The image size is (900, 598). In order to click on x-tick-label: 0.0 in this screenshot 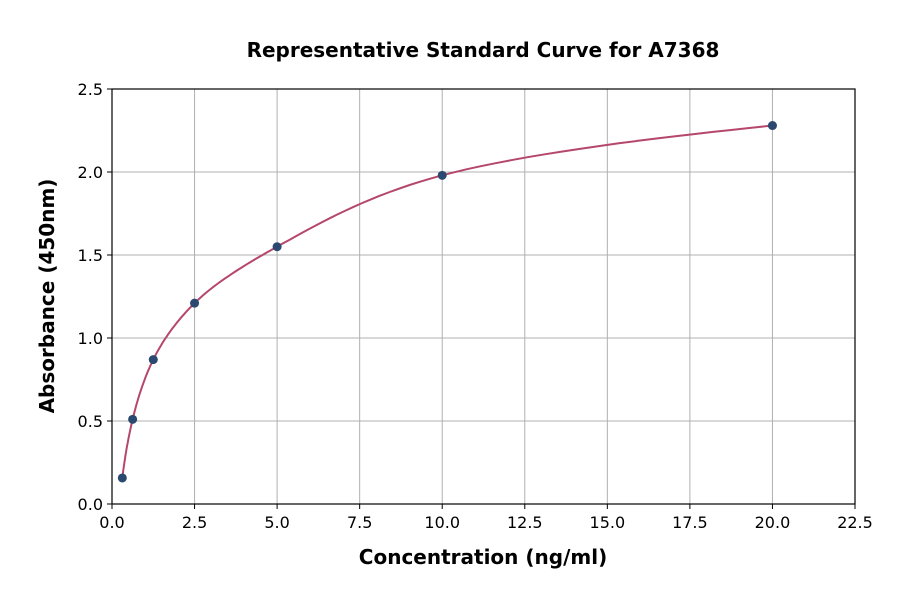, I will do `click(111, 522)`.